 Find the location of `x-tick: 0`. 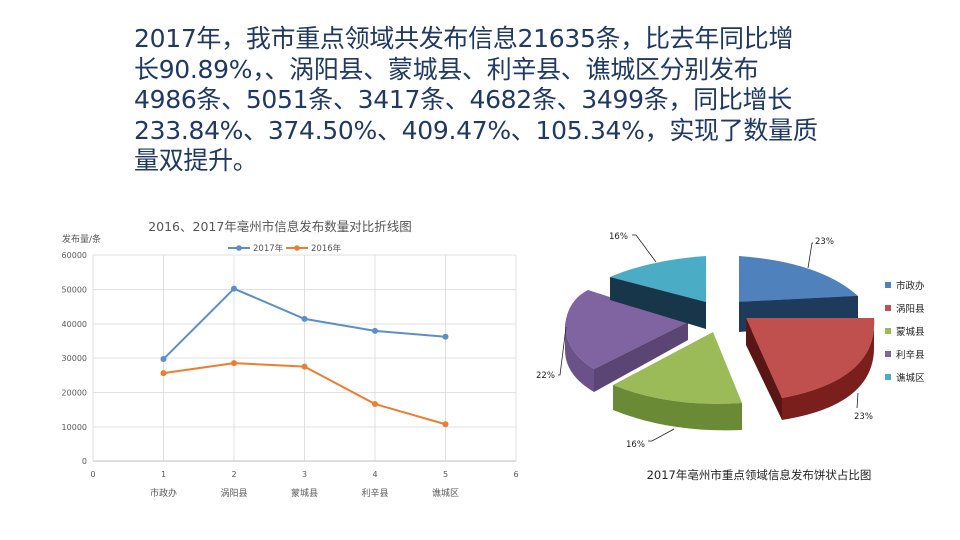

x-tick: 0 is located at coordinates (92, 474).